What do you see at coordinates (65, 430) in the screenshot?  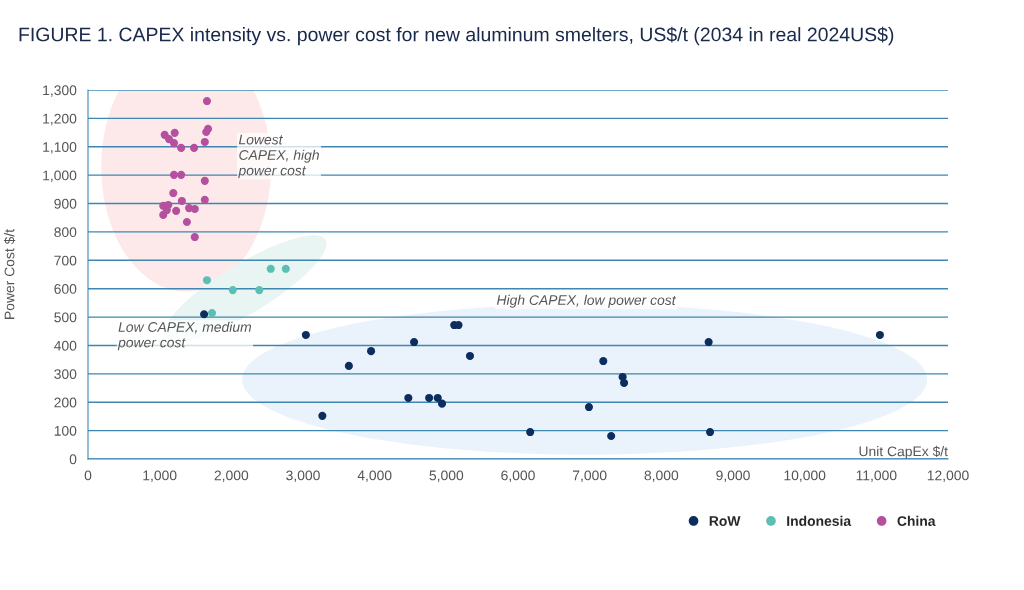 I see `y-tick-label: 100` at bounding box center [65, 430].